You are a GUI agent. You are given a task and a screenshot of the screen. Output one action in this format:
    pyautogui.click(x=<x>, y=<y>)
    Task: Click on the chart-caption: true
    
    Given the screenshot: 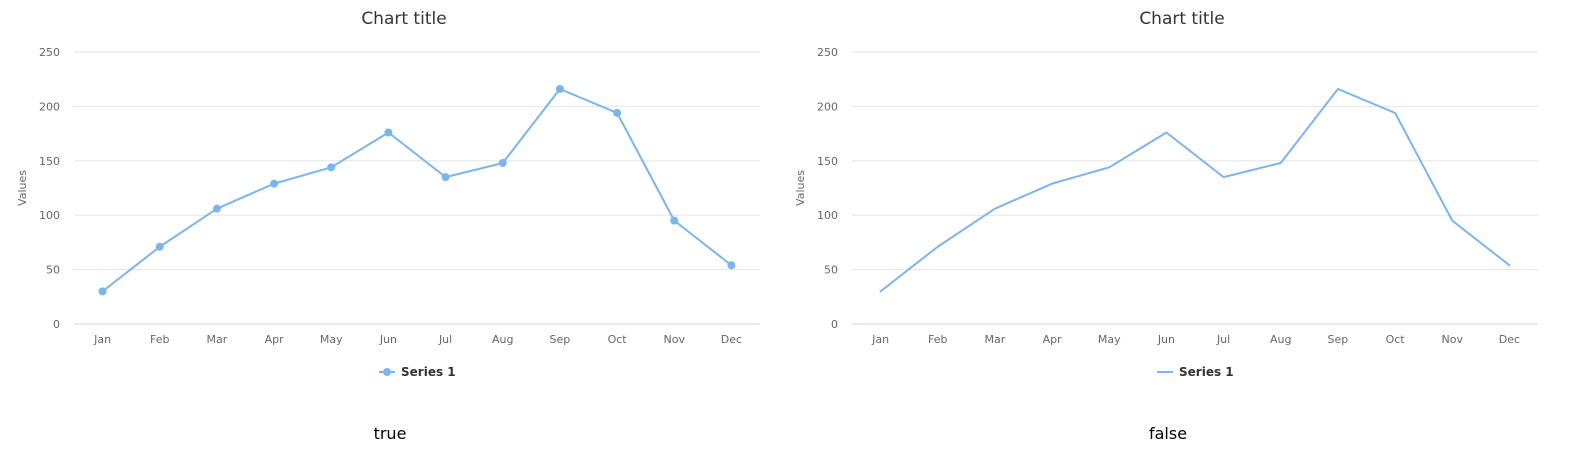 What is the action you would take?
    pyautogui.click(x=390, y=433)
    